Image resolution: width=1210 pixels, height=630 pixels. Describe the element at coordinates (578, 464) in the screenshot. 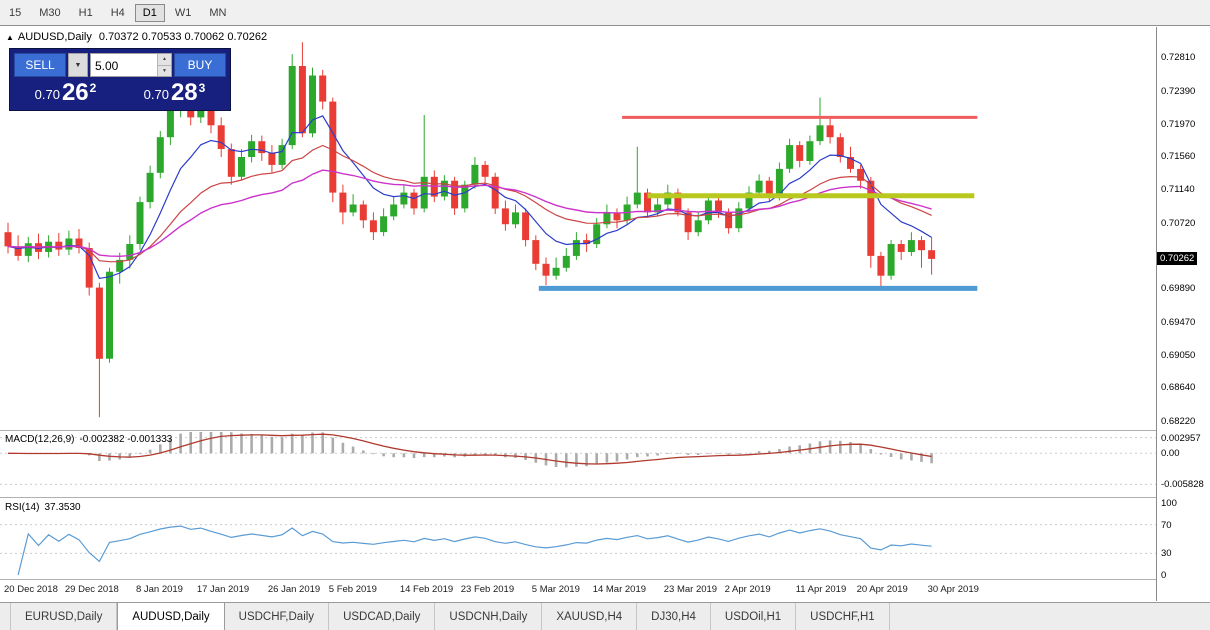

I see `macd-panel-canvas` at that location.